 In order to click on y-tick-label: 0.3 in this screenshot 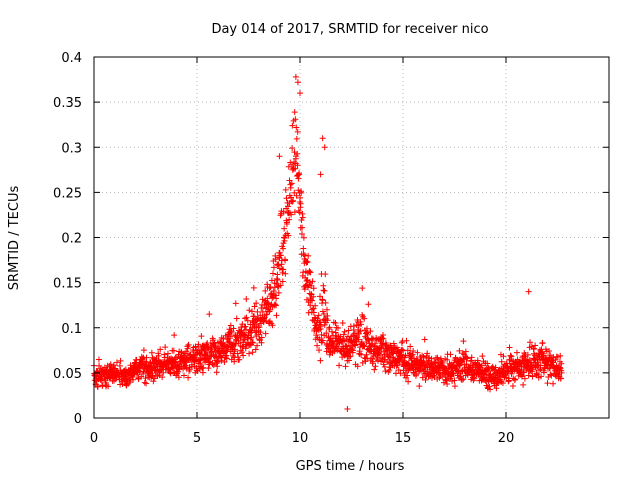, I will do `click(71, 148)`.